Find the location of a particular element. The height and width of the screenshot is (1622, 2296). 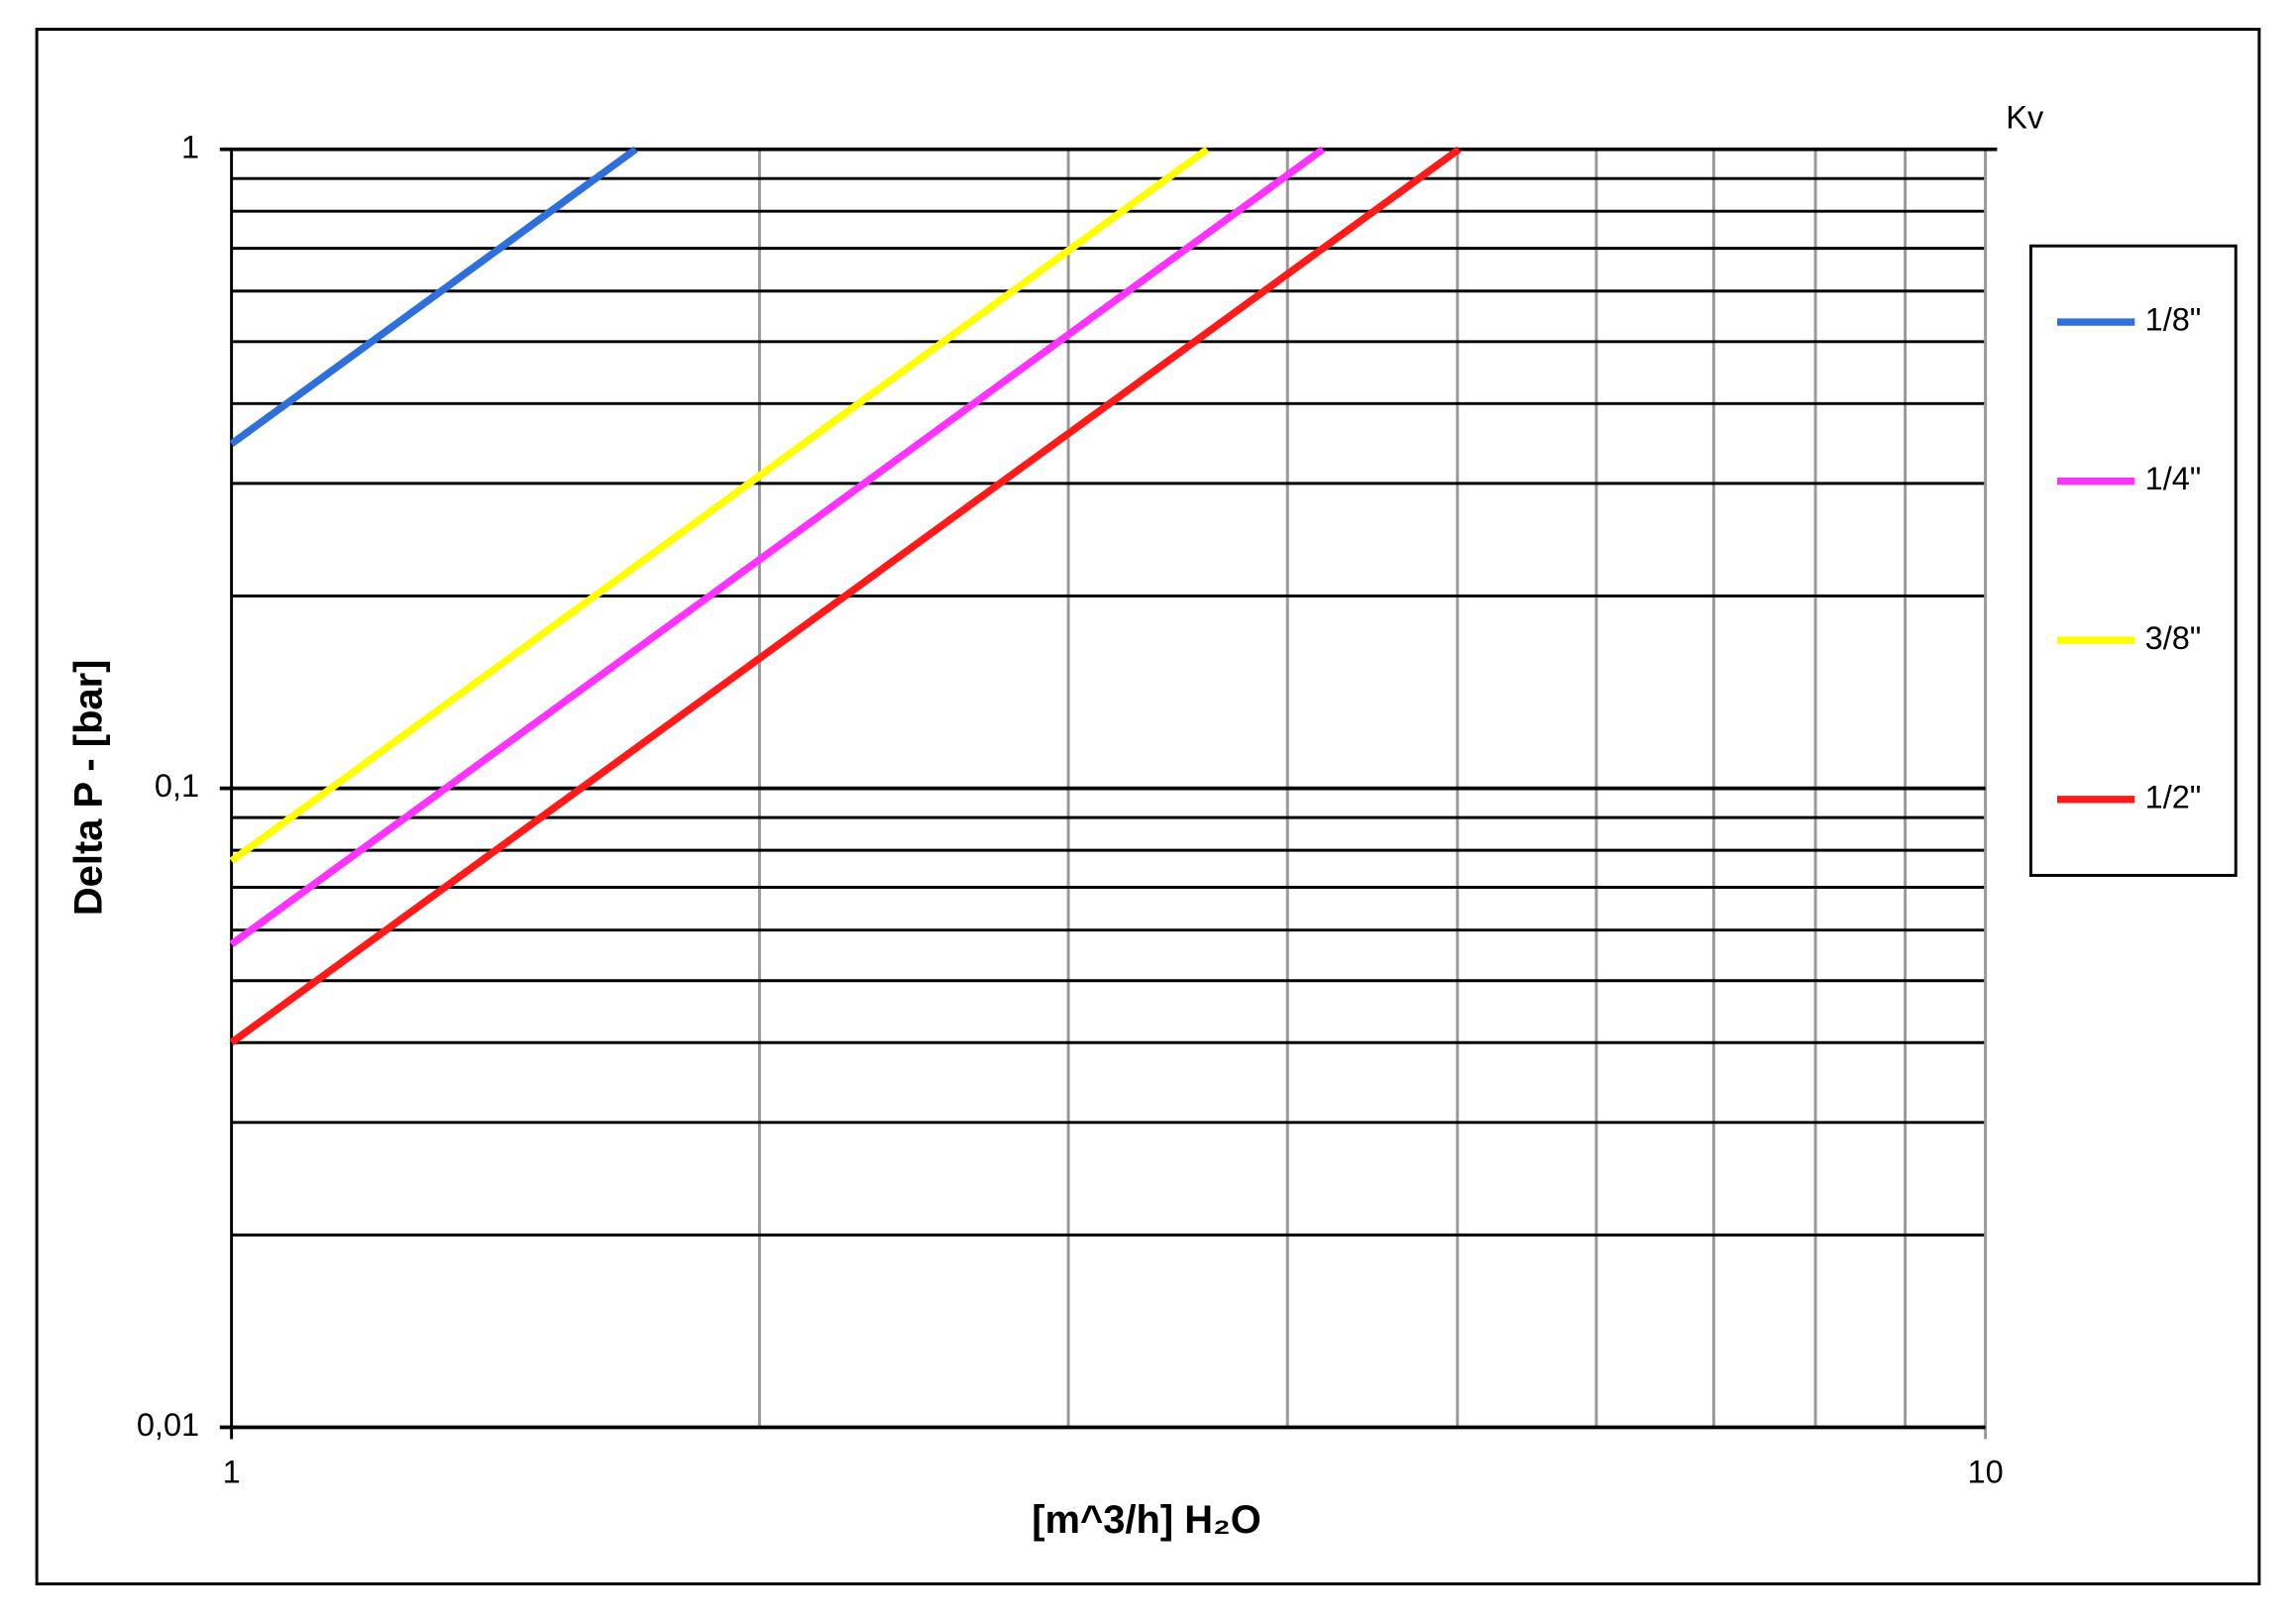

legend-label: 1/2" is located at coordinates (2173, 796).